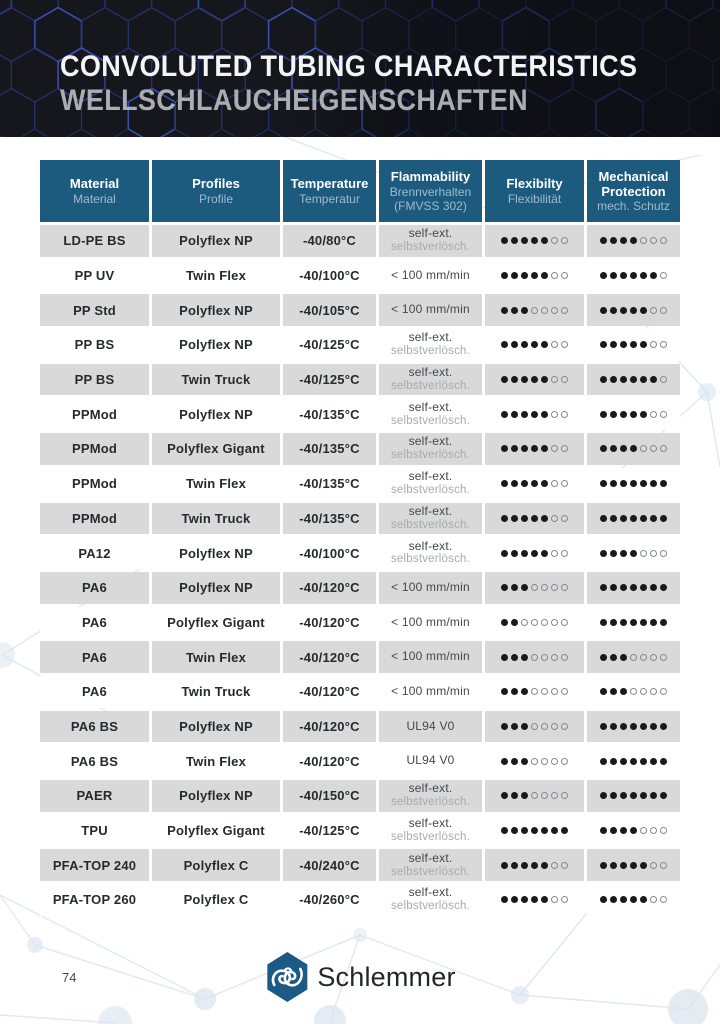  Describe the element at coordinates (94, 865) in the screenshot. I see `cell-material: PFA-TOP 240` at that location.